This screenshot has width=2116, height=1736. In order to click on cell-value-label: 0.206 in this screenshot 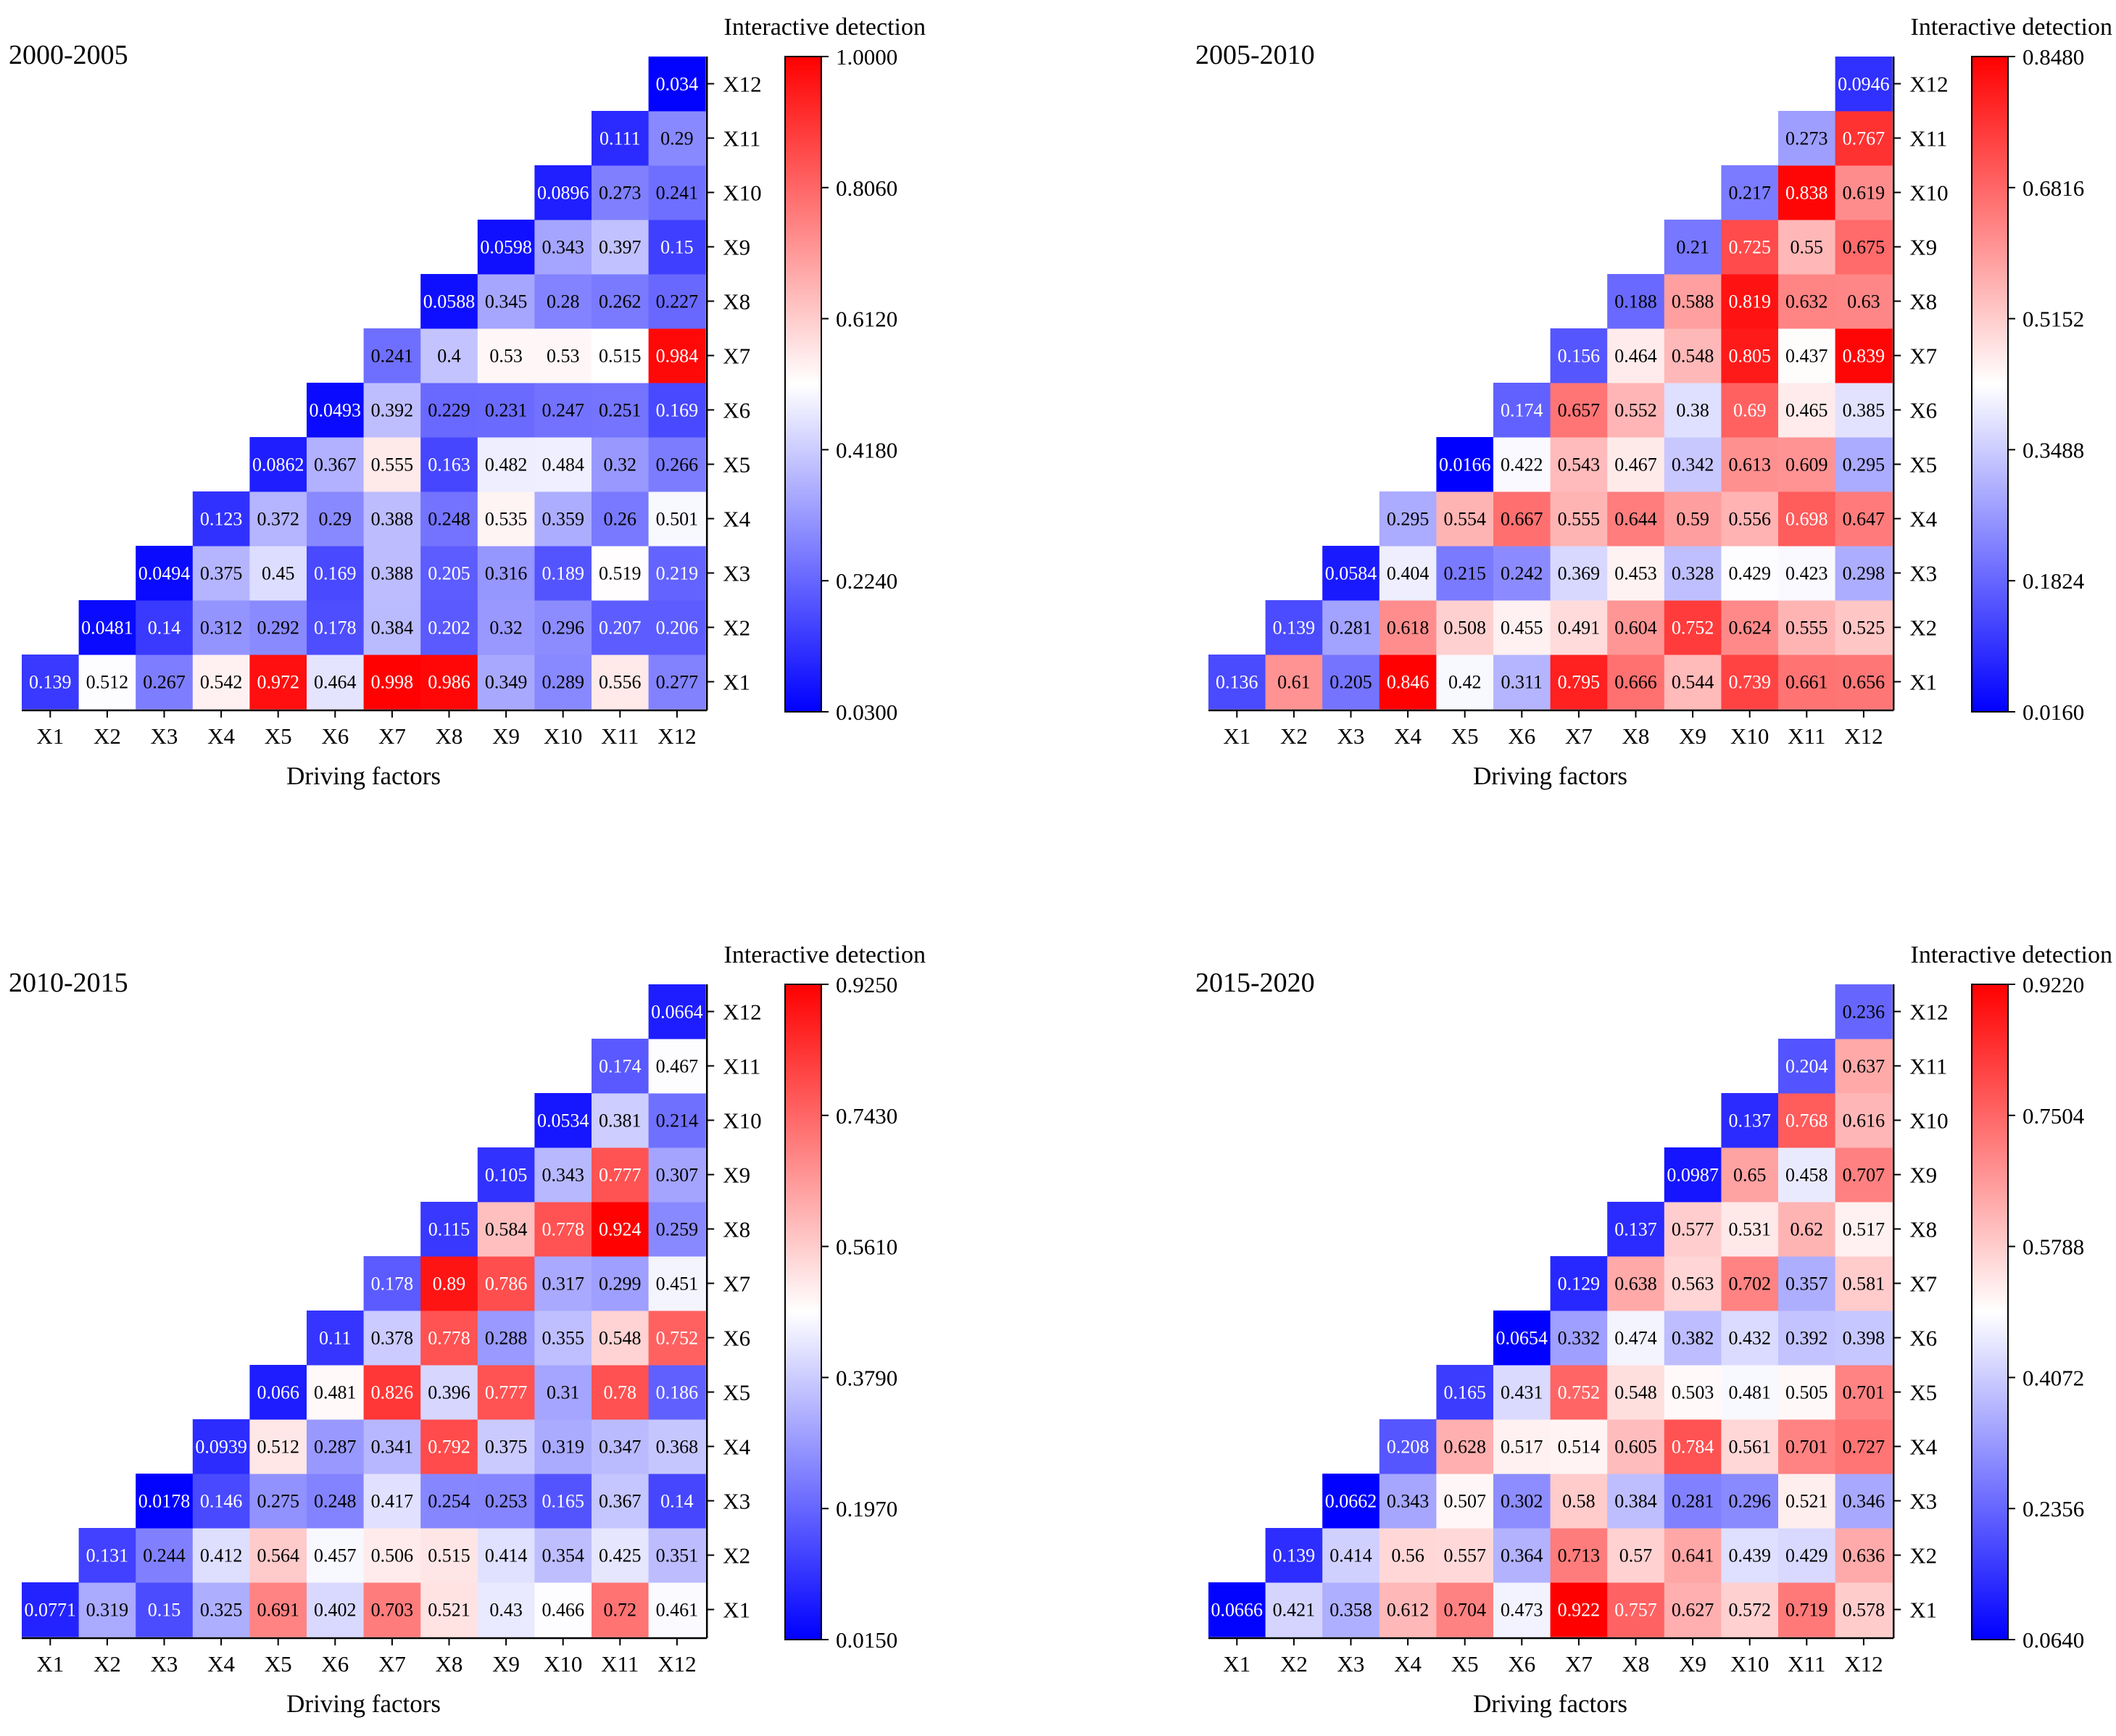, I will do `click(677, 628)`.